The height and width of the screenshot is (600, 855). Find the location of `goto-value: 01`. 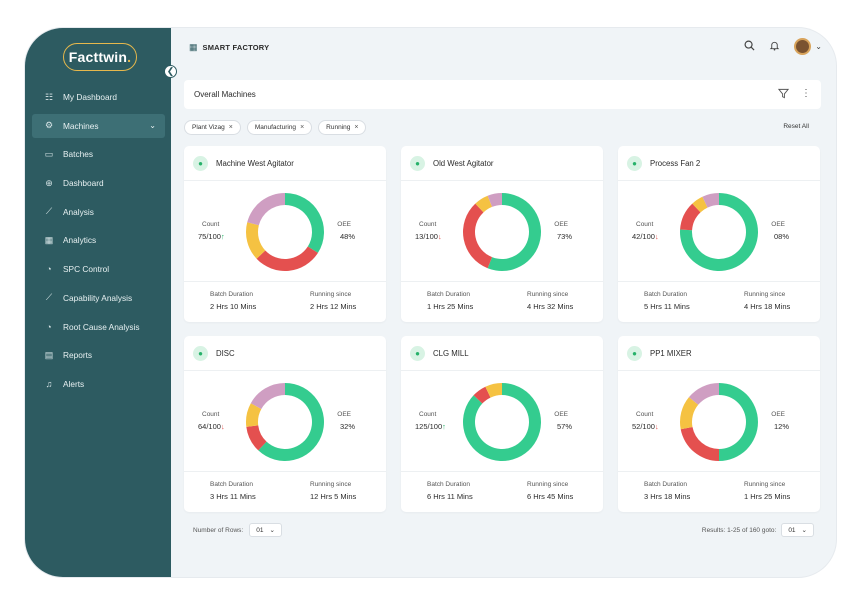

goto-value: 01 is located at coordinates (792, 530).